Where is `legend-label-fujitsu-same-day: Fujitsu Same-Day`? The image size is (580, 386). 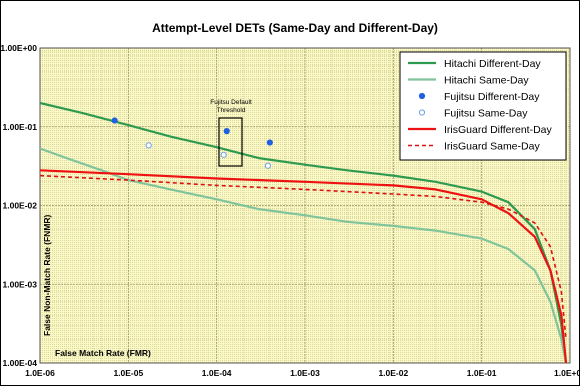
legend-label-fujitsu-same-day: Fujitsu Same-Day is located at coordinates (486, 114).